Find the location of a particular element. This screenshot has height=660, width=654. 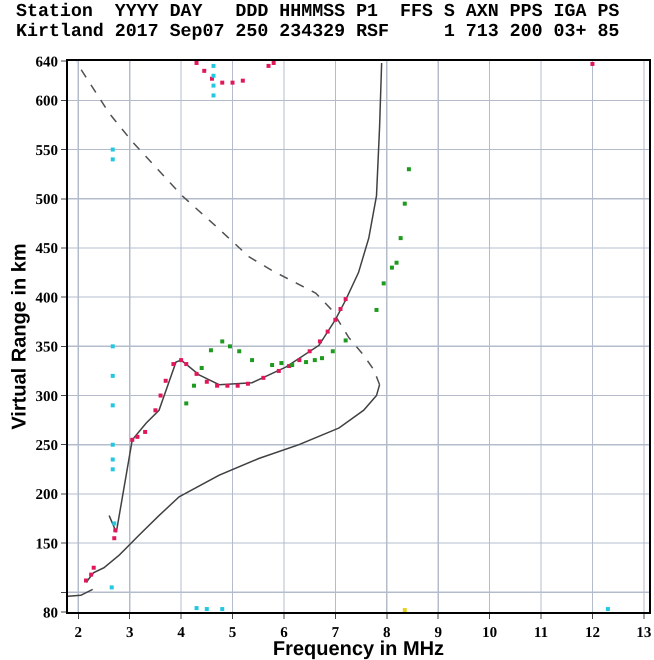

y-tick-label: 300 is located at coordinates (47, 396).